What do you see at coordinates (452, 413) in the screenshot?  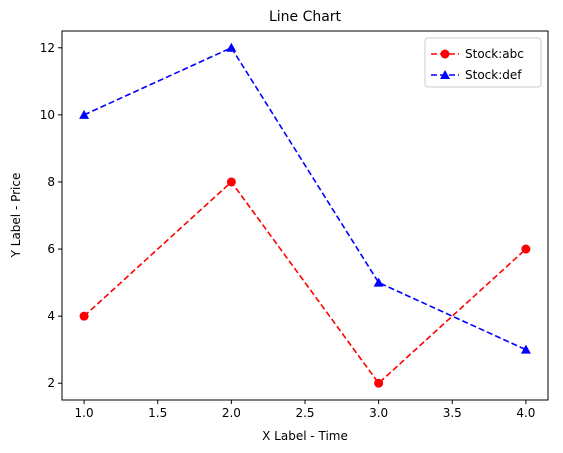 I see `x-tick-label: 3.5` at bounding box center [452, 413].